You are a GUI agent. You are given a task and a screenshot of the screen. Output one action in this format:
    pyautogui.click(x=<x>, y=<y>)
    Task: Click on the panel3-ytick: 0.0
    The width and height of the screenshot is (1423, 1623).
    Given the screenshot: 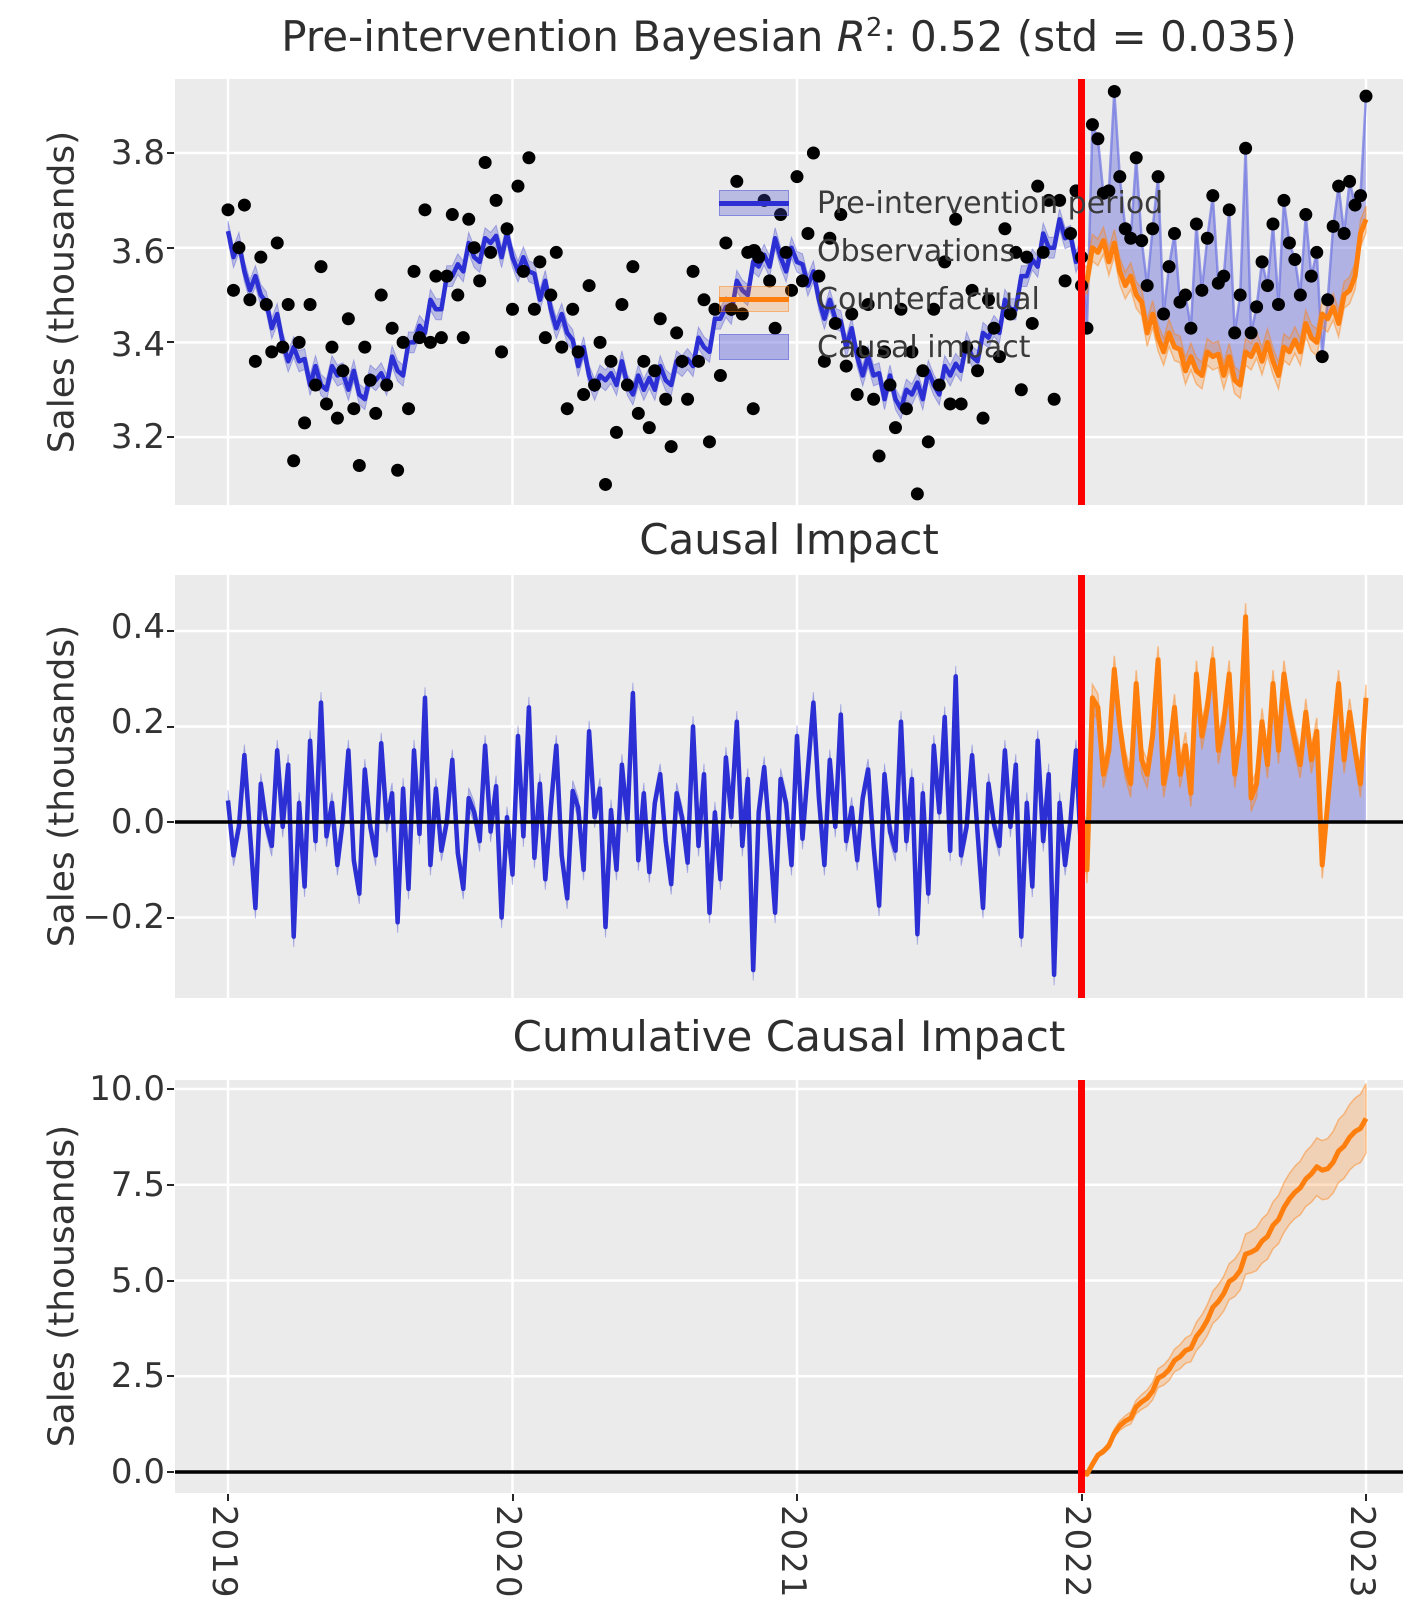 What is the action you would take?
    pyautogui.click(x=137, y=1472)
    